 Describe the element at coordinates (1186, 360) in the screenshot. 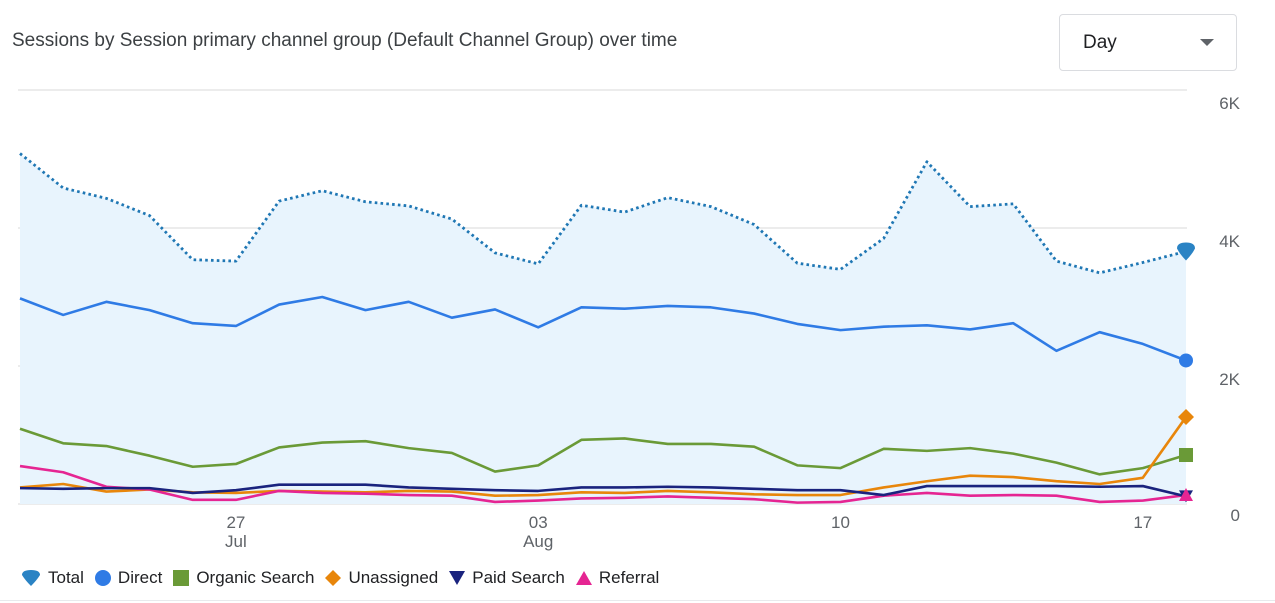

I see `end-marker-direct` at that location.